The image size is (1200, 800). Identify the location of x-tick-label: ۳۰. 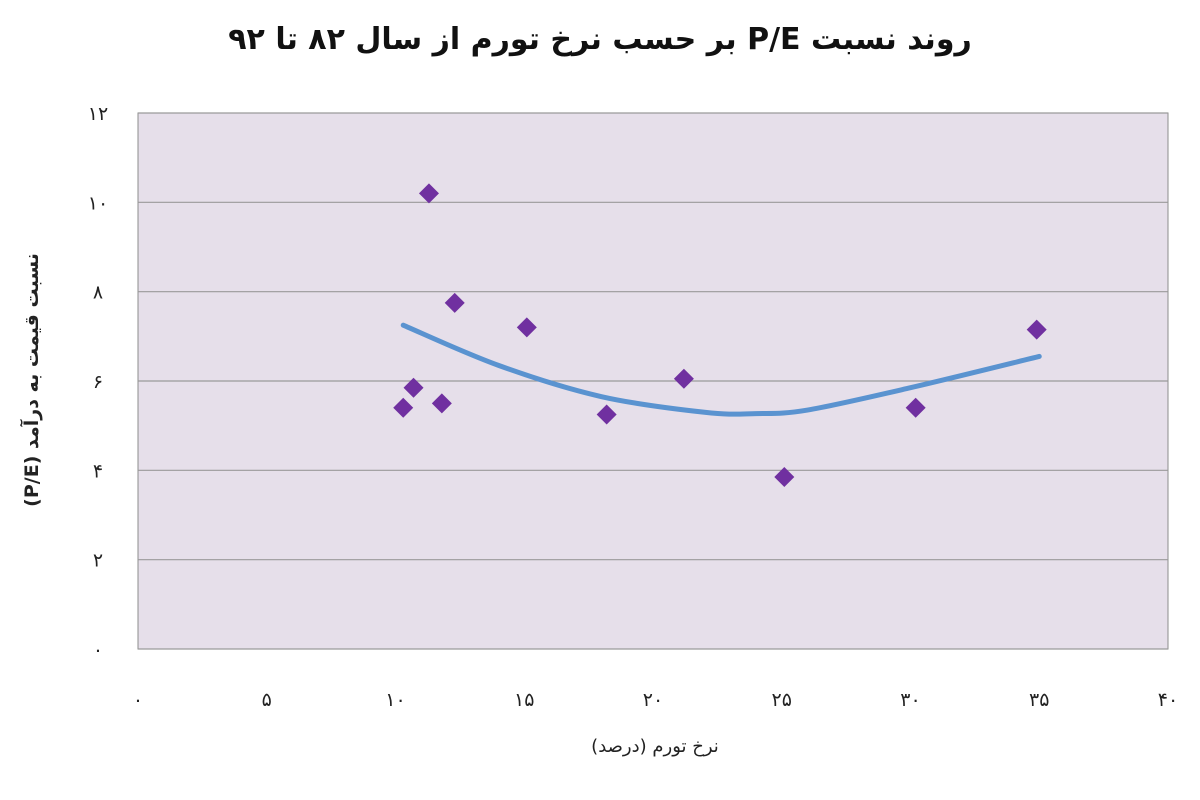
(910, 700).